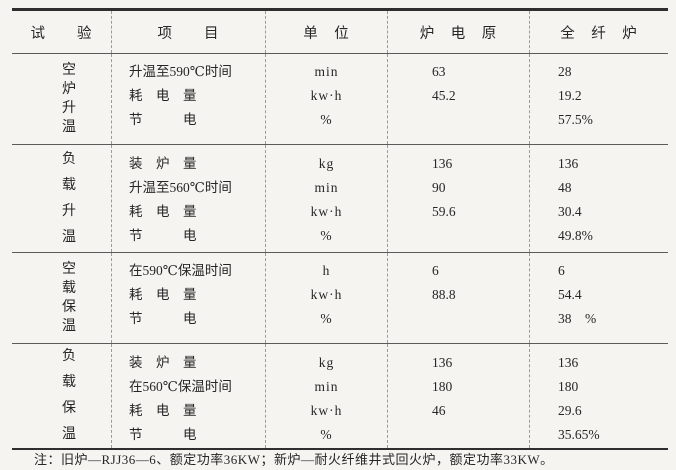 Image resolution: width=676 pixels, height=470 pixels. I want to click on group-side-label: 空载保温, so click(62, 298).